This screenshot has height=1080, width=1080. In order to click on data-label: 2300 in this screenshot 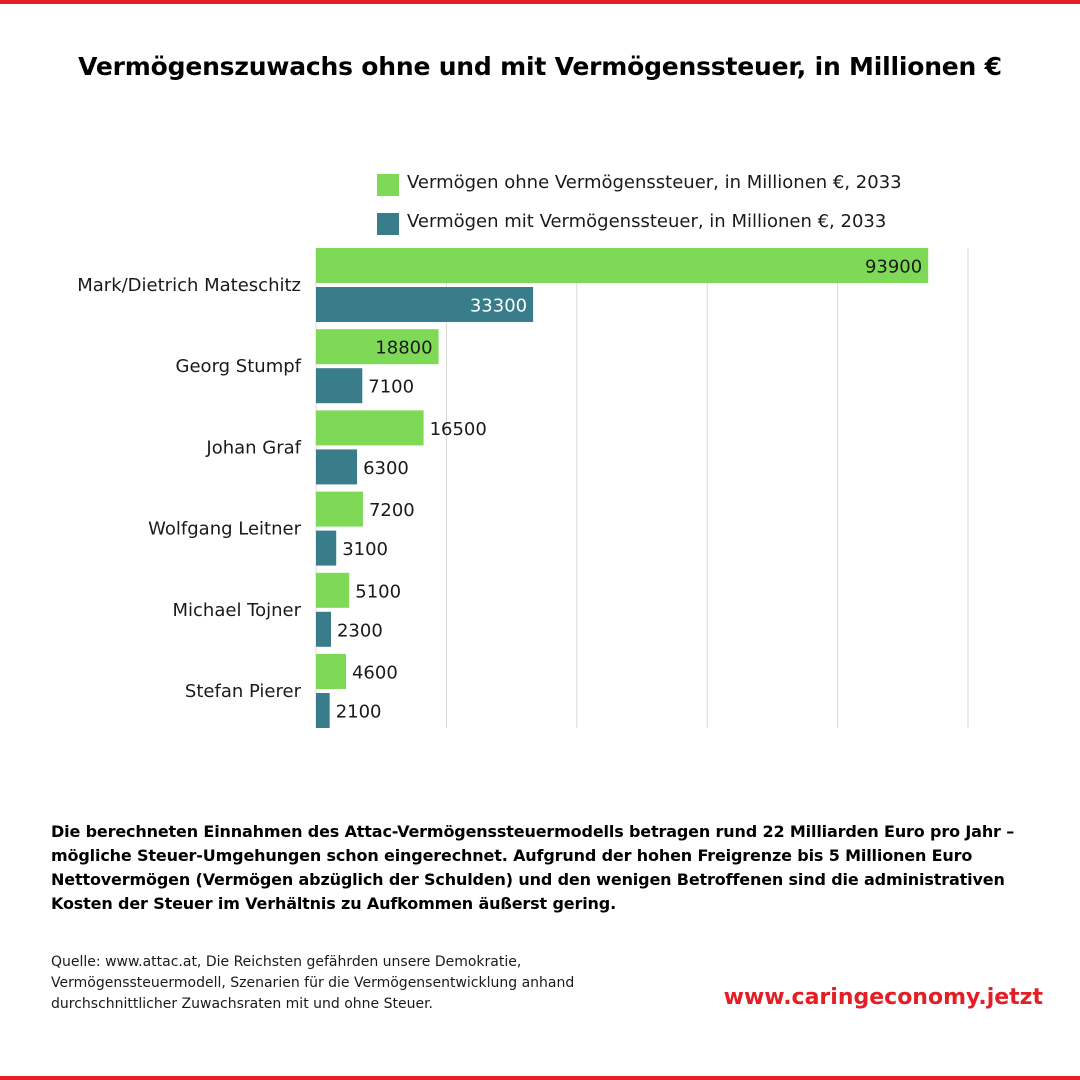, I will do `click(360, 630)`.